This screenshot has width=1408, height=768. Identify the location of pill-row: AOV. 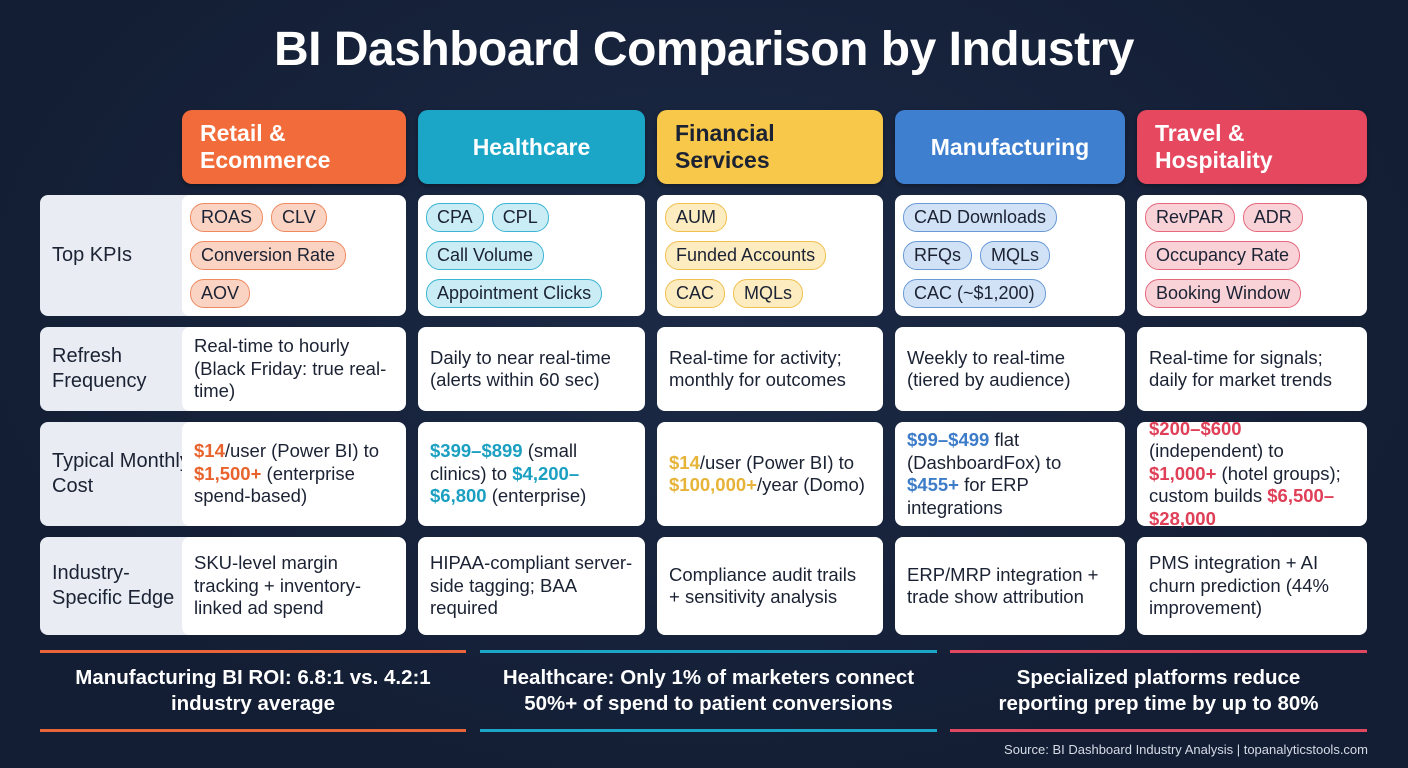
(220, 293).